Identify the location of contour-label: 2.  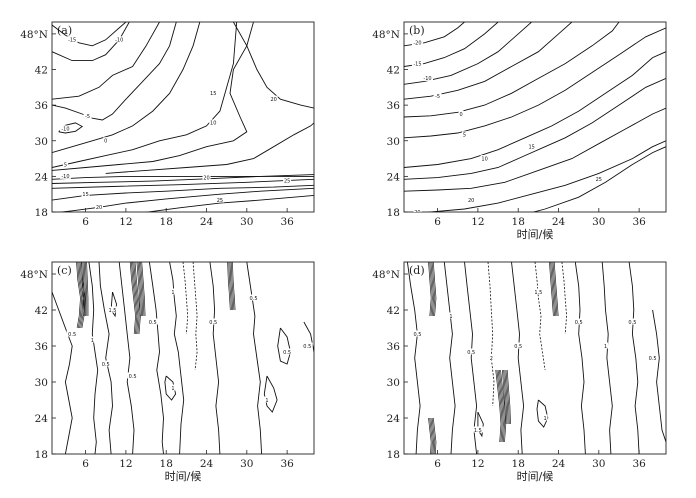
(491, 359).